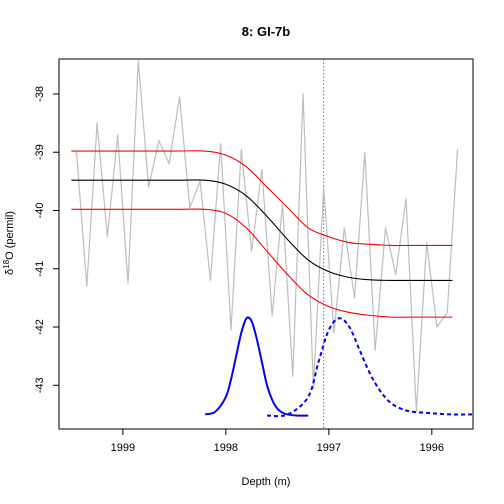 Image resolution: width=504 pixels, height=504 pixels. I want to click on y-axis-label-sup: 18, so click(6, 263).